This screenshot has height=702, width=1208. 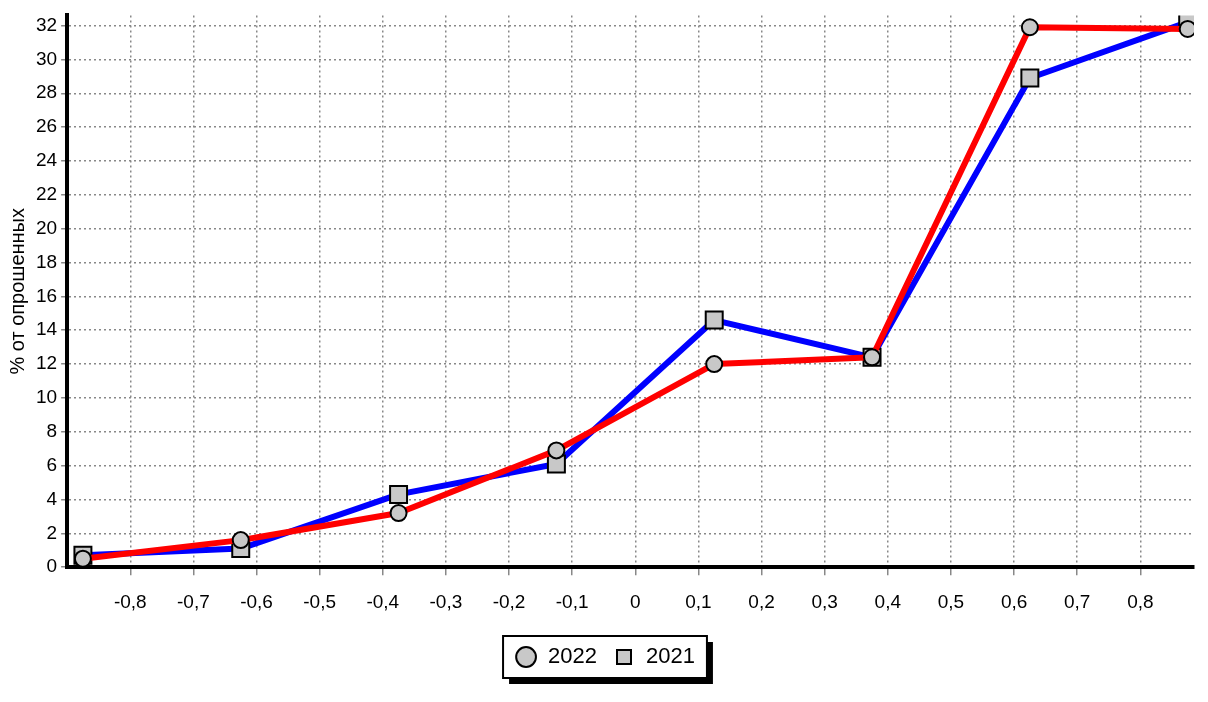 I want to click on y-tick-label: 24, so click(x=46, y=160).